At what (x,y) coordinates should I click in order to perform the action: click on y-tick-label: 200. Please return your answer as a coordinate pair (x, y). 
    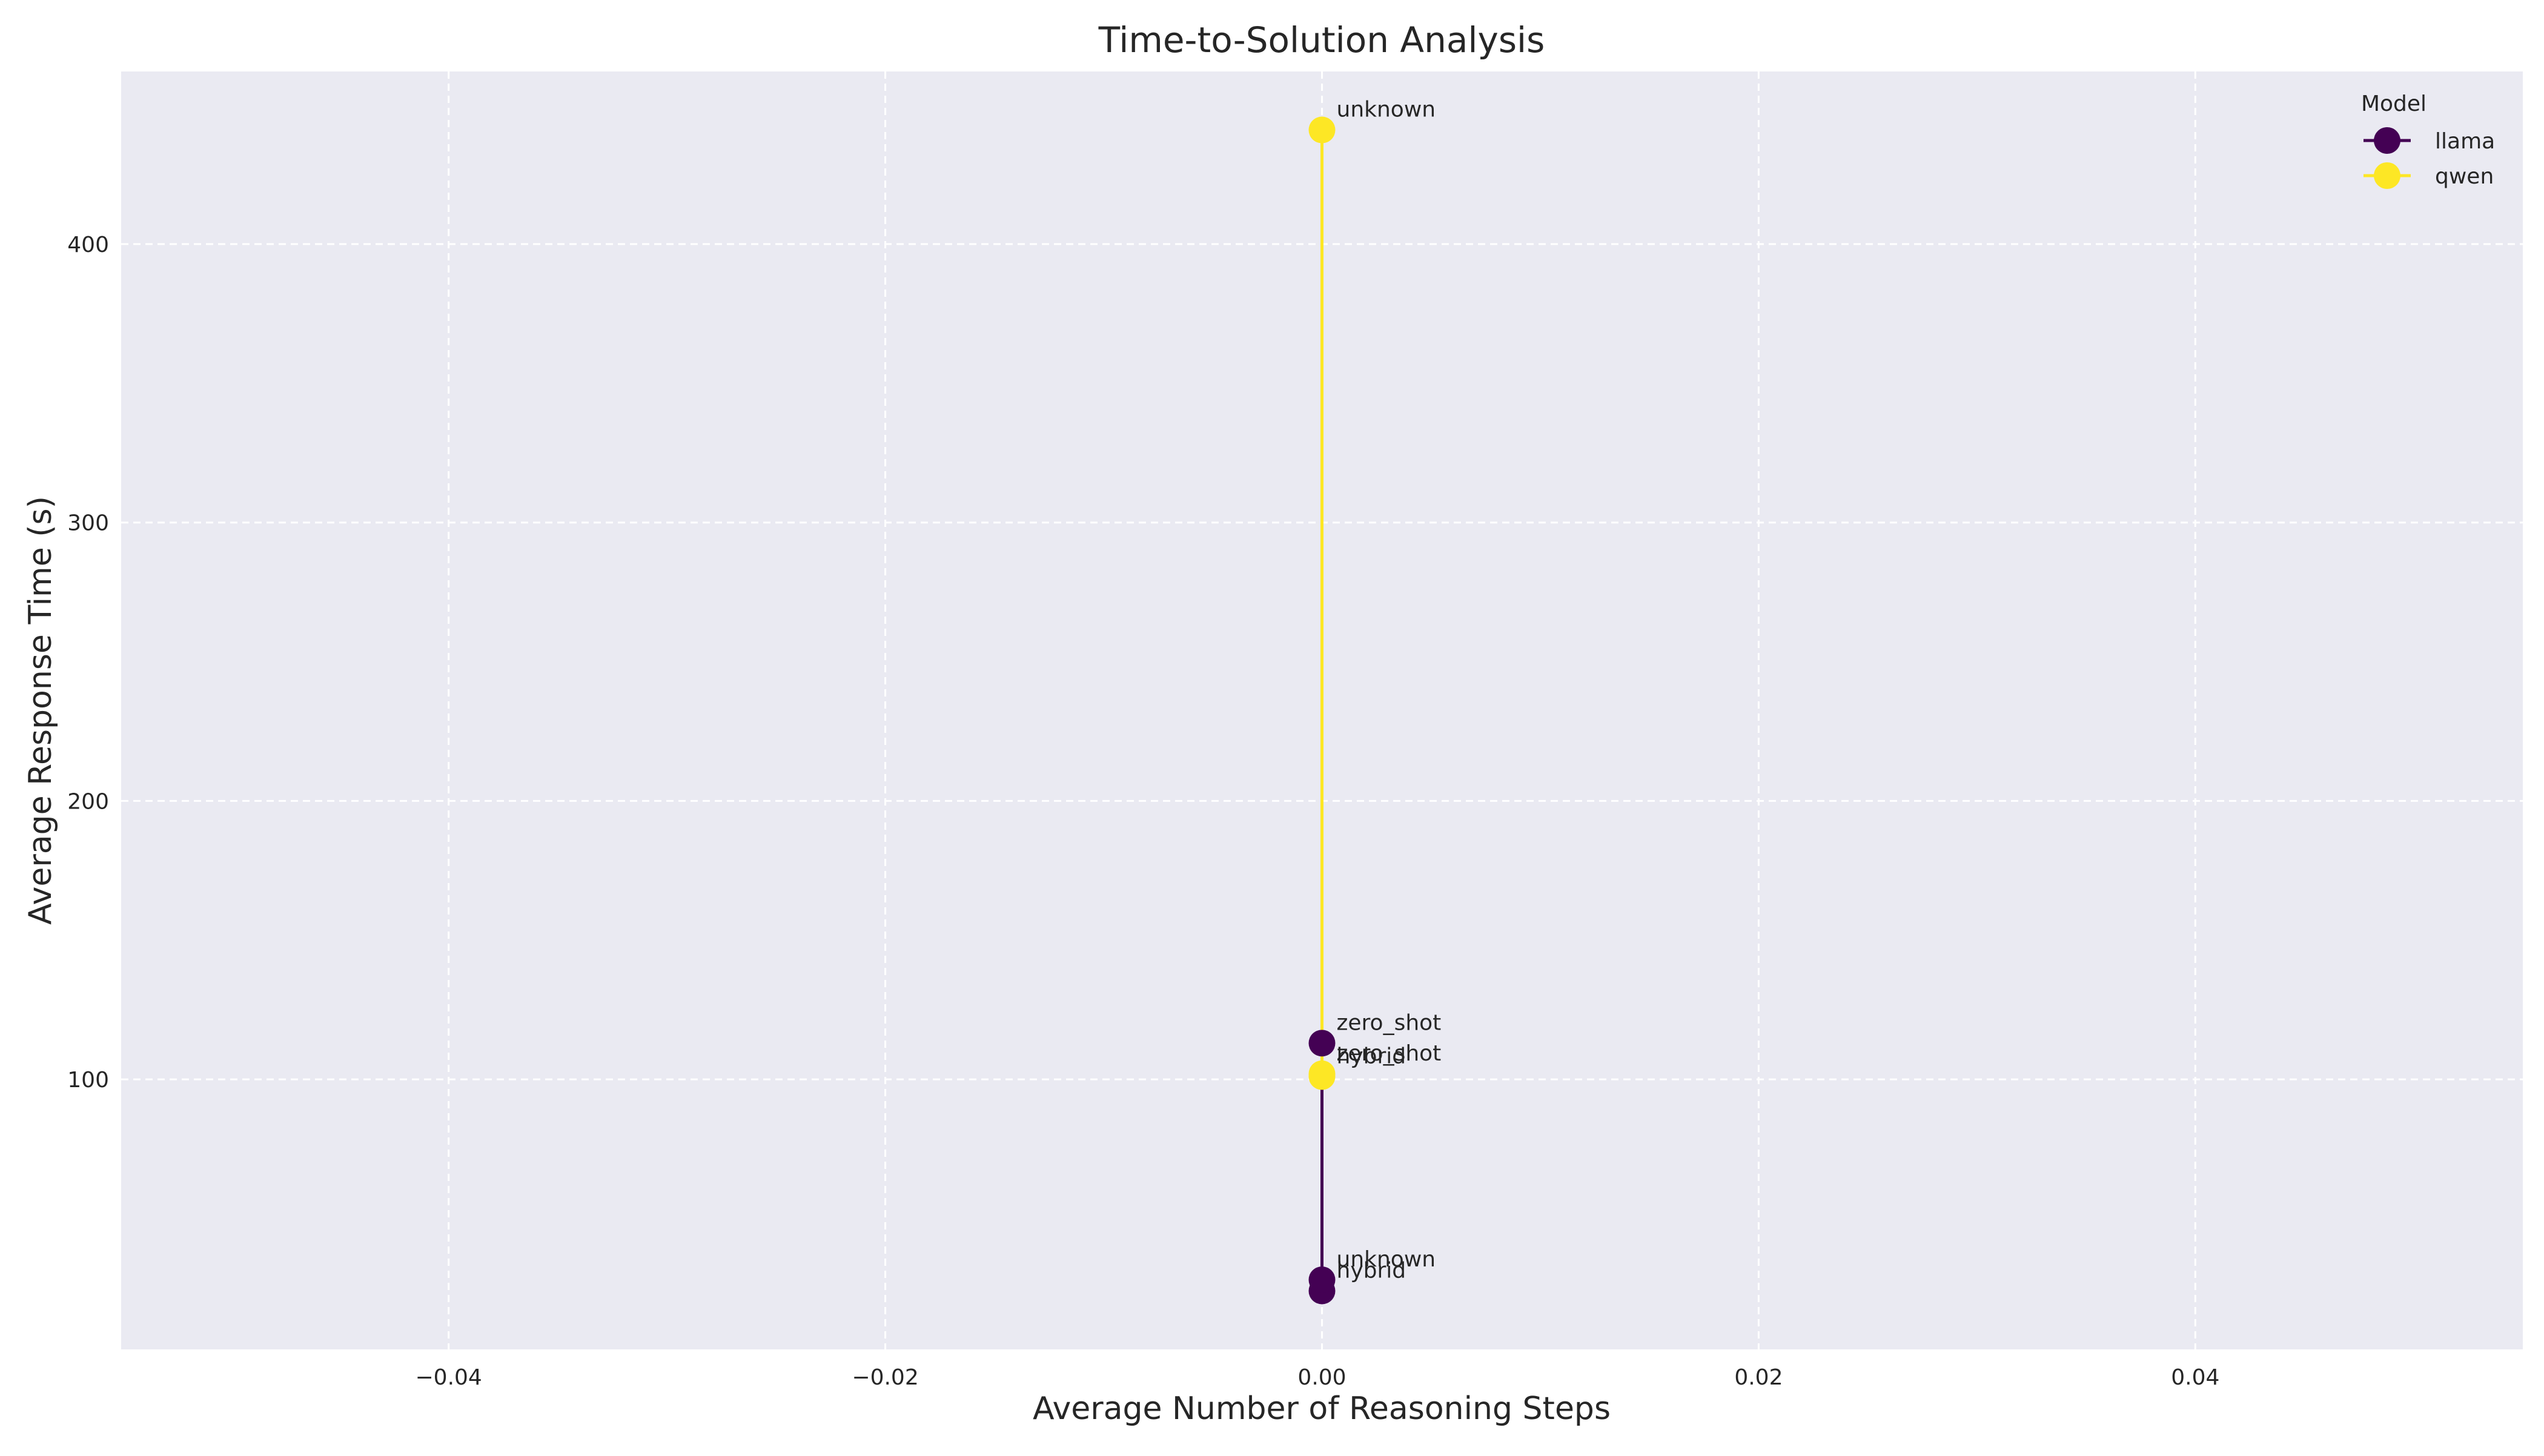
    Looking at the image, I should click on (88, 801).